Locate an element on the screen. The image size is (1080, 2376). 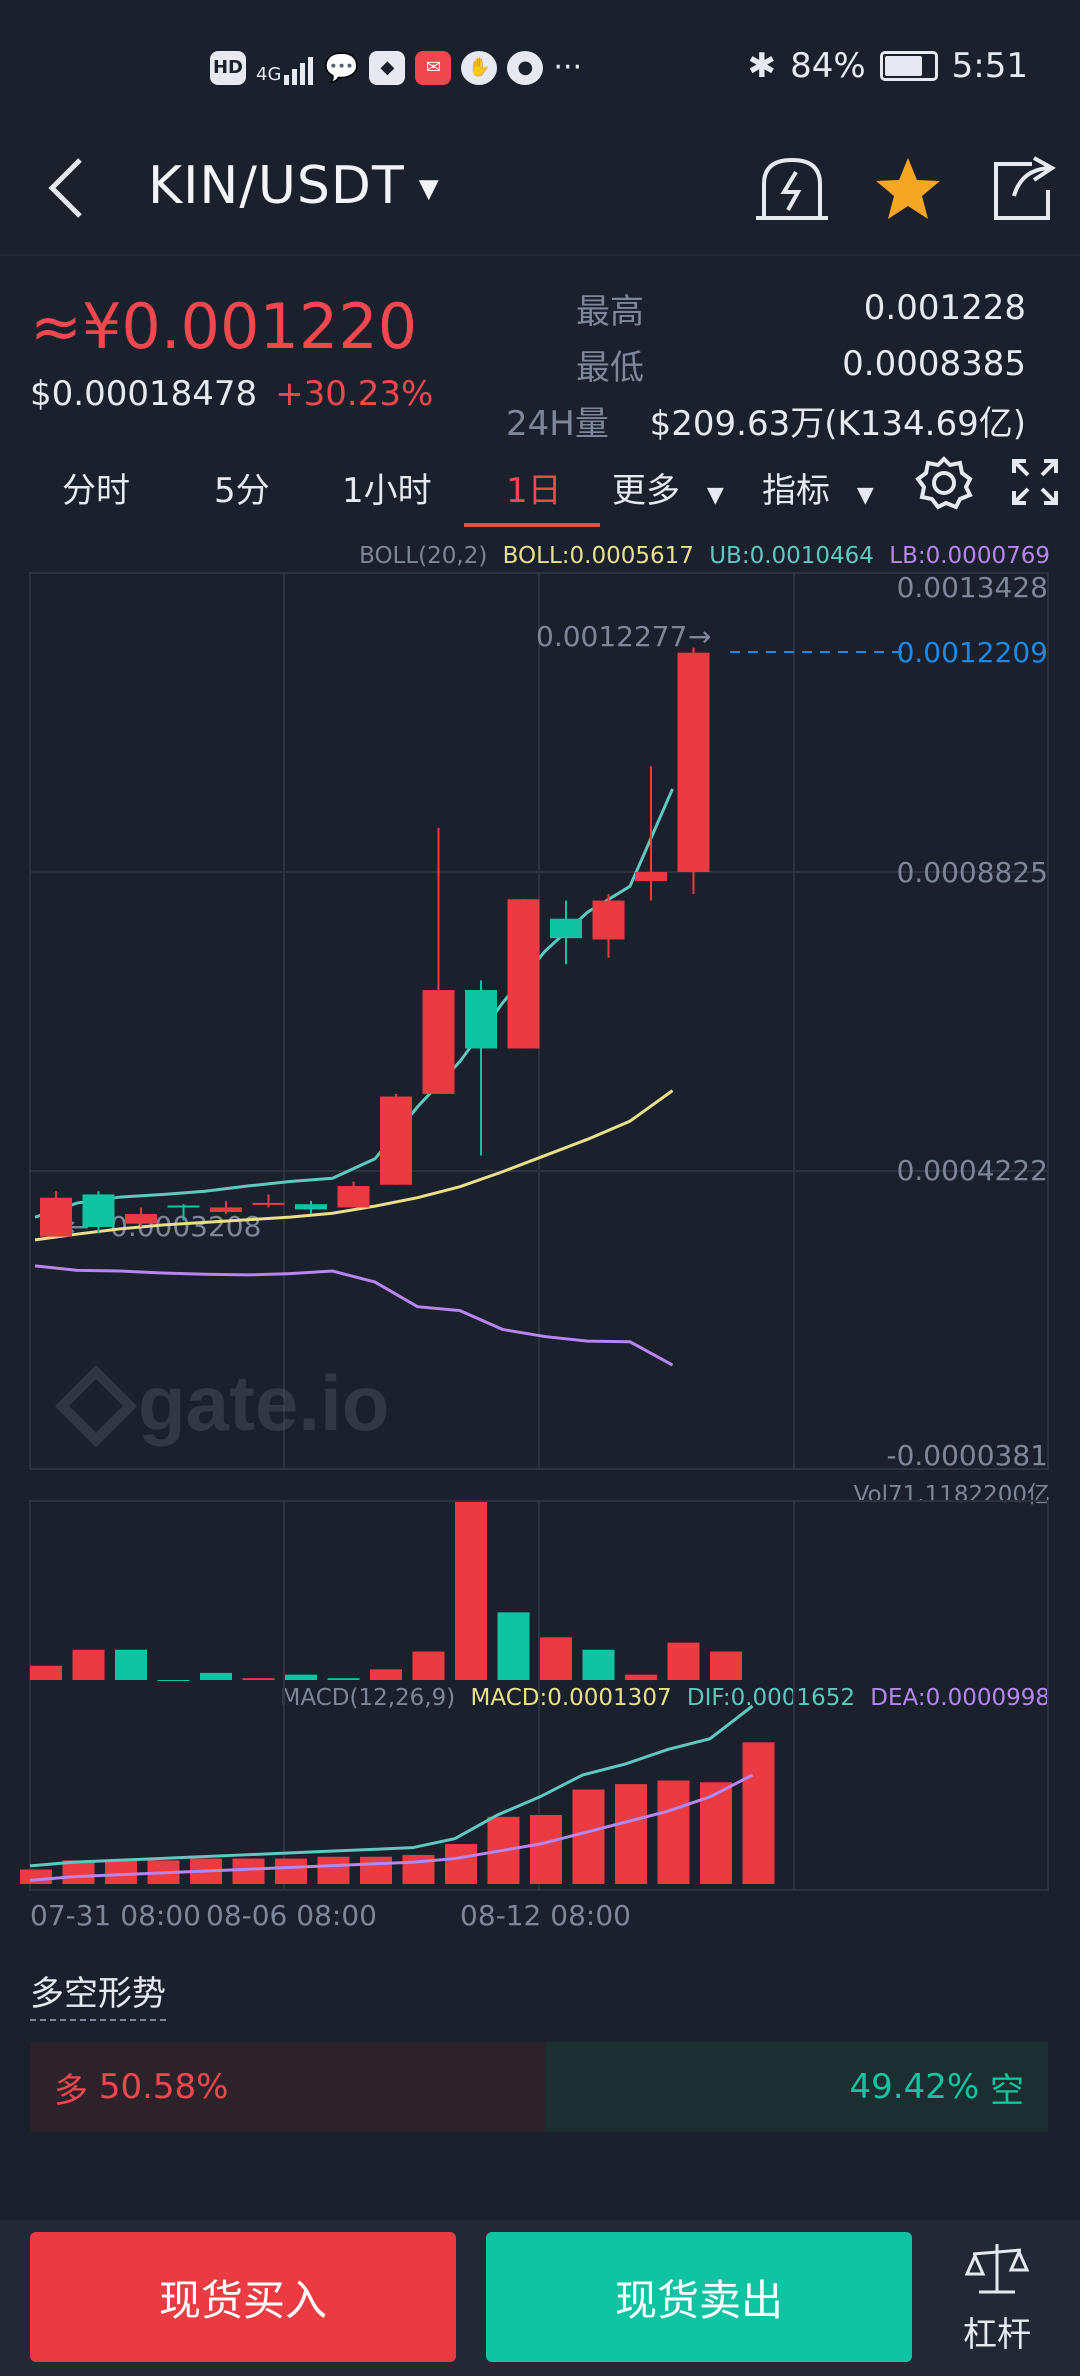
price-usd-row: $0.00018478 +30.23% is located at coordinates (231, 394).